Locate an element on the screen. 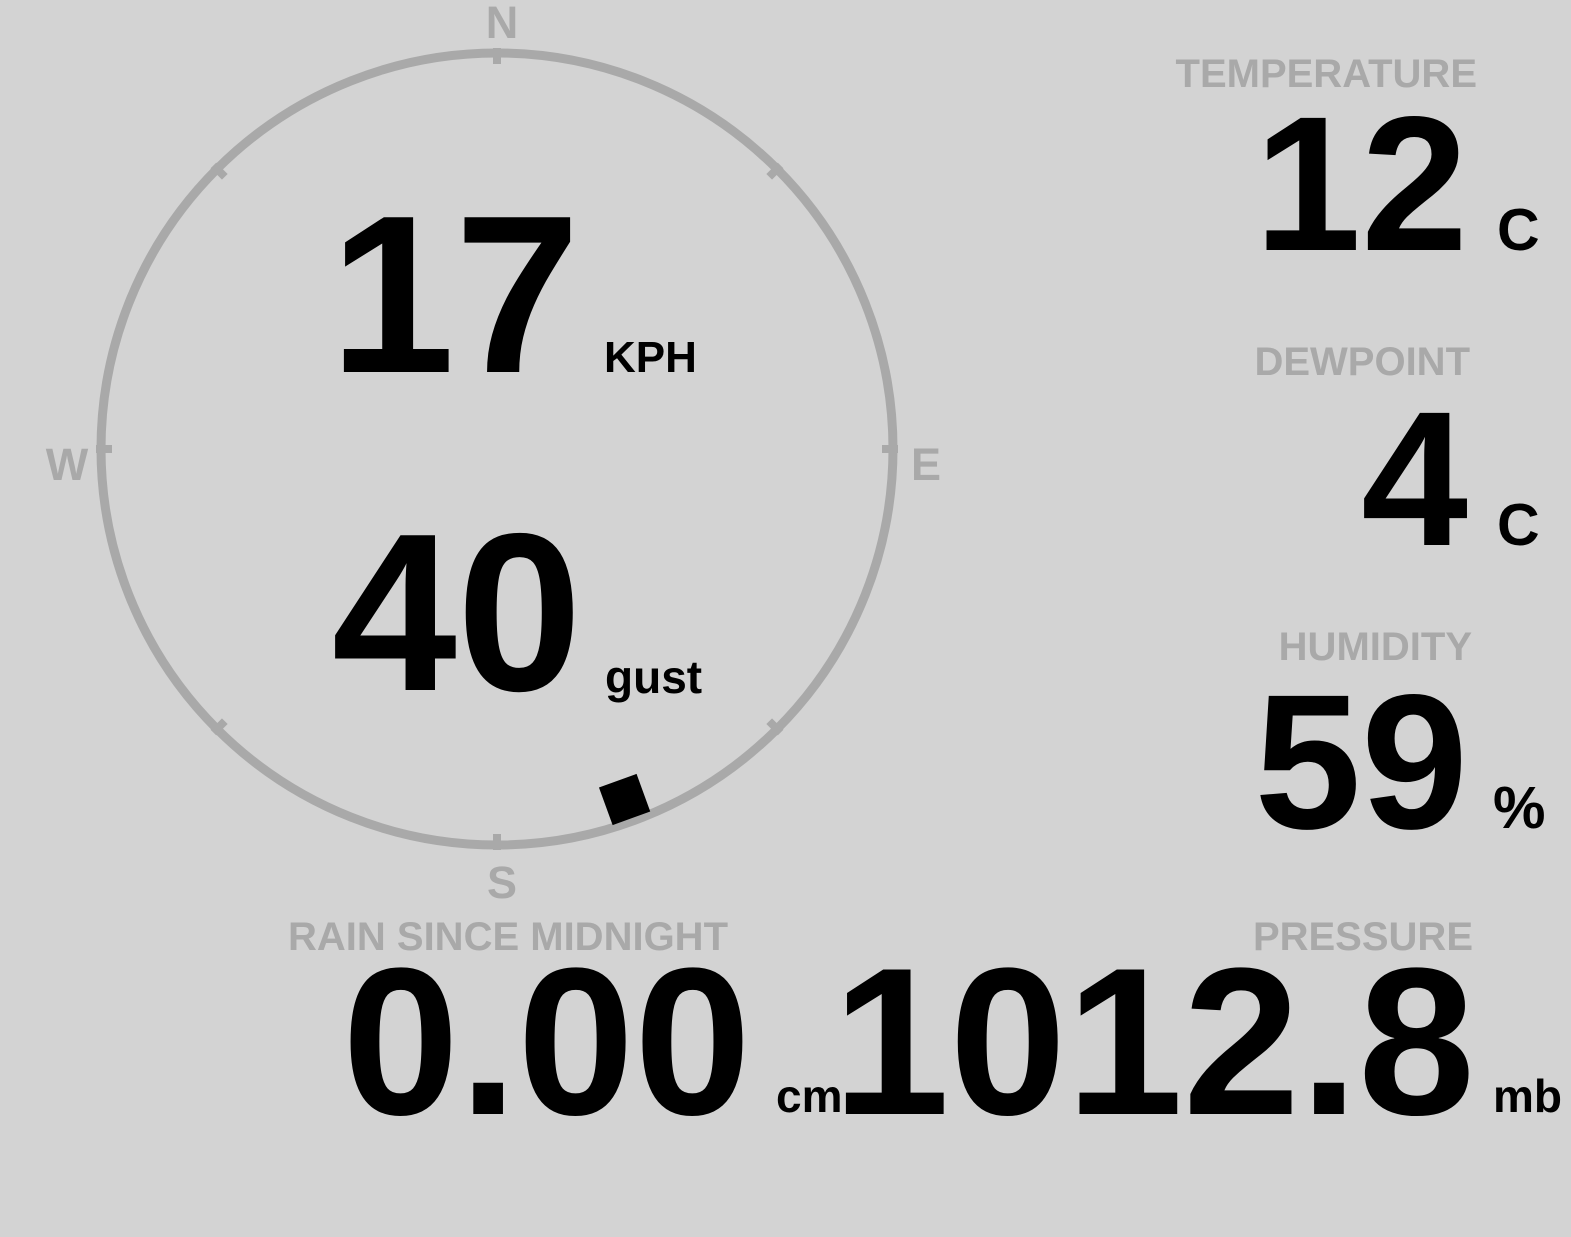  cardinal-east: E is located at coordinates (926, 464).